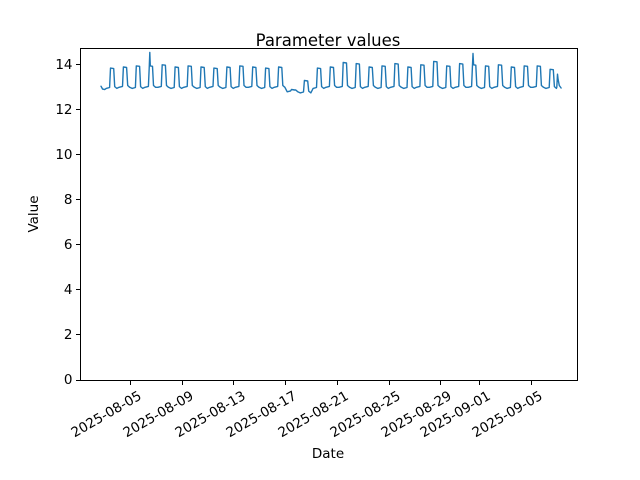 This screenshot has width=640, height=480. Describe the element at coordinates (68, 380) in the screenshot. I see `y-tick-label: 0` at that location.